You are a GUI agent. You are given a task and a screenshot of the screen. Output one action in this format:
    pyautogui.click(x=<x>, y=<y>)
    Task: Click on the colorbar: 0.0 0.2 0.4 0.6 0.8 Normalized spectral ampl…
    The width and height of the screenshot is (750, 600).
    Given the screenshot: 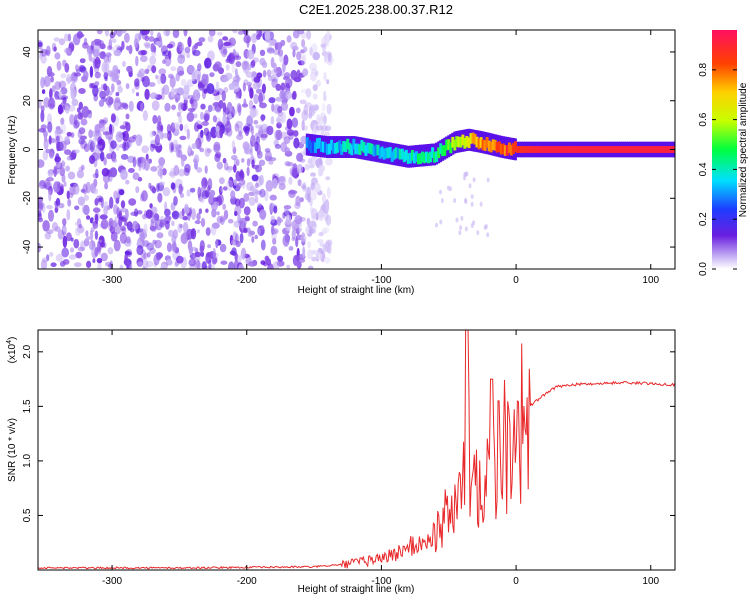 What is the action you would take?
    pyautogui.click(x=723, y=153)
    